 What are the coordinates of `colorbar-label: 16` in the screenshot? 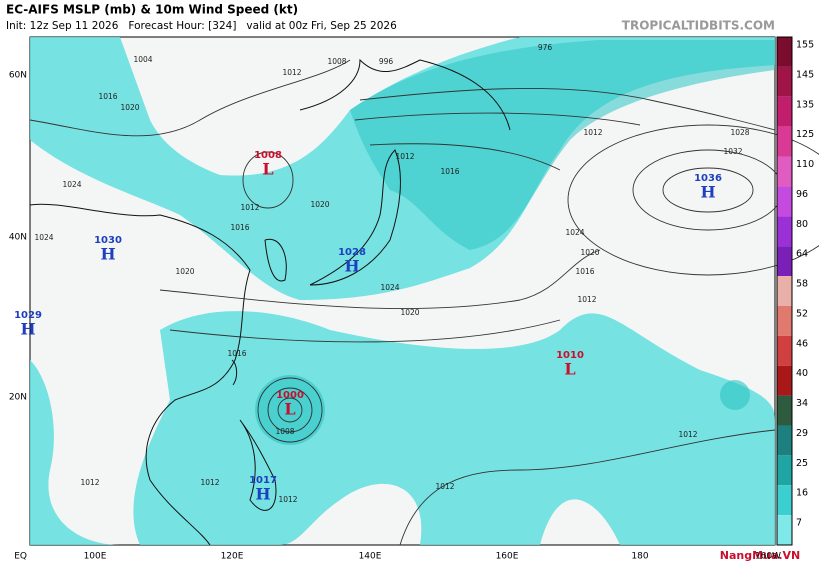 It's located at (802, 493).